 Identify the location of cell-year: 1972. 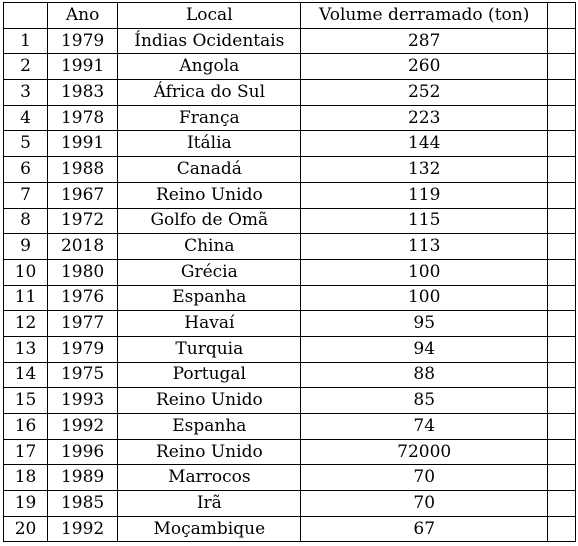
(83, 221).